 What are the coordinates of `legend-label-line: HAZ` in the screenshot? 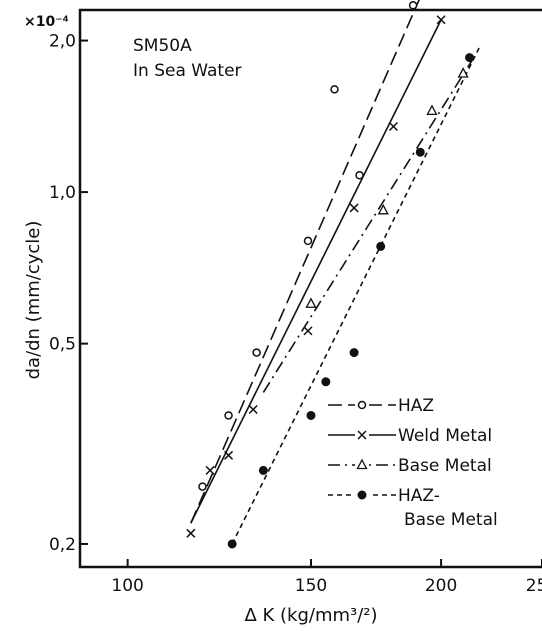 It's located at (416, 406).